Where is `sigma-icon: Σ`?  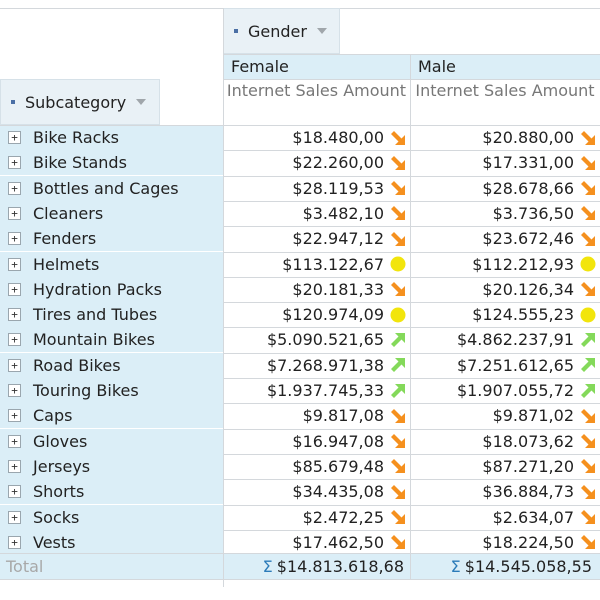 sigma-icon: Σ is located at coordinates (455, 566).